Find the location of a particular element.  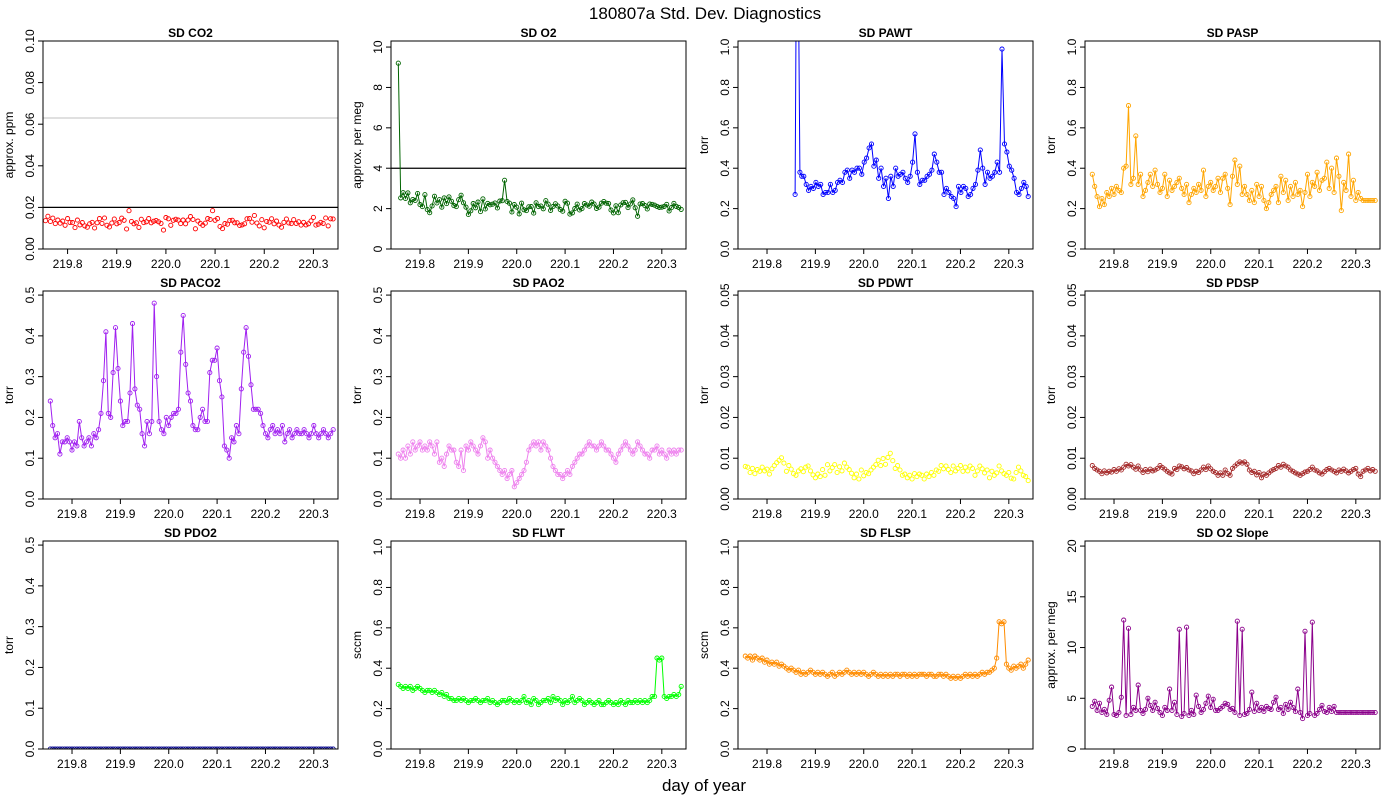

x-tick-label: 220.1 is located at coordinates (565, 264).